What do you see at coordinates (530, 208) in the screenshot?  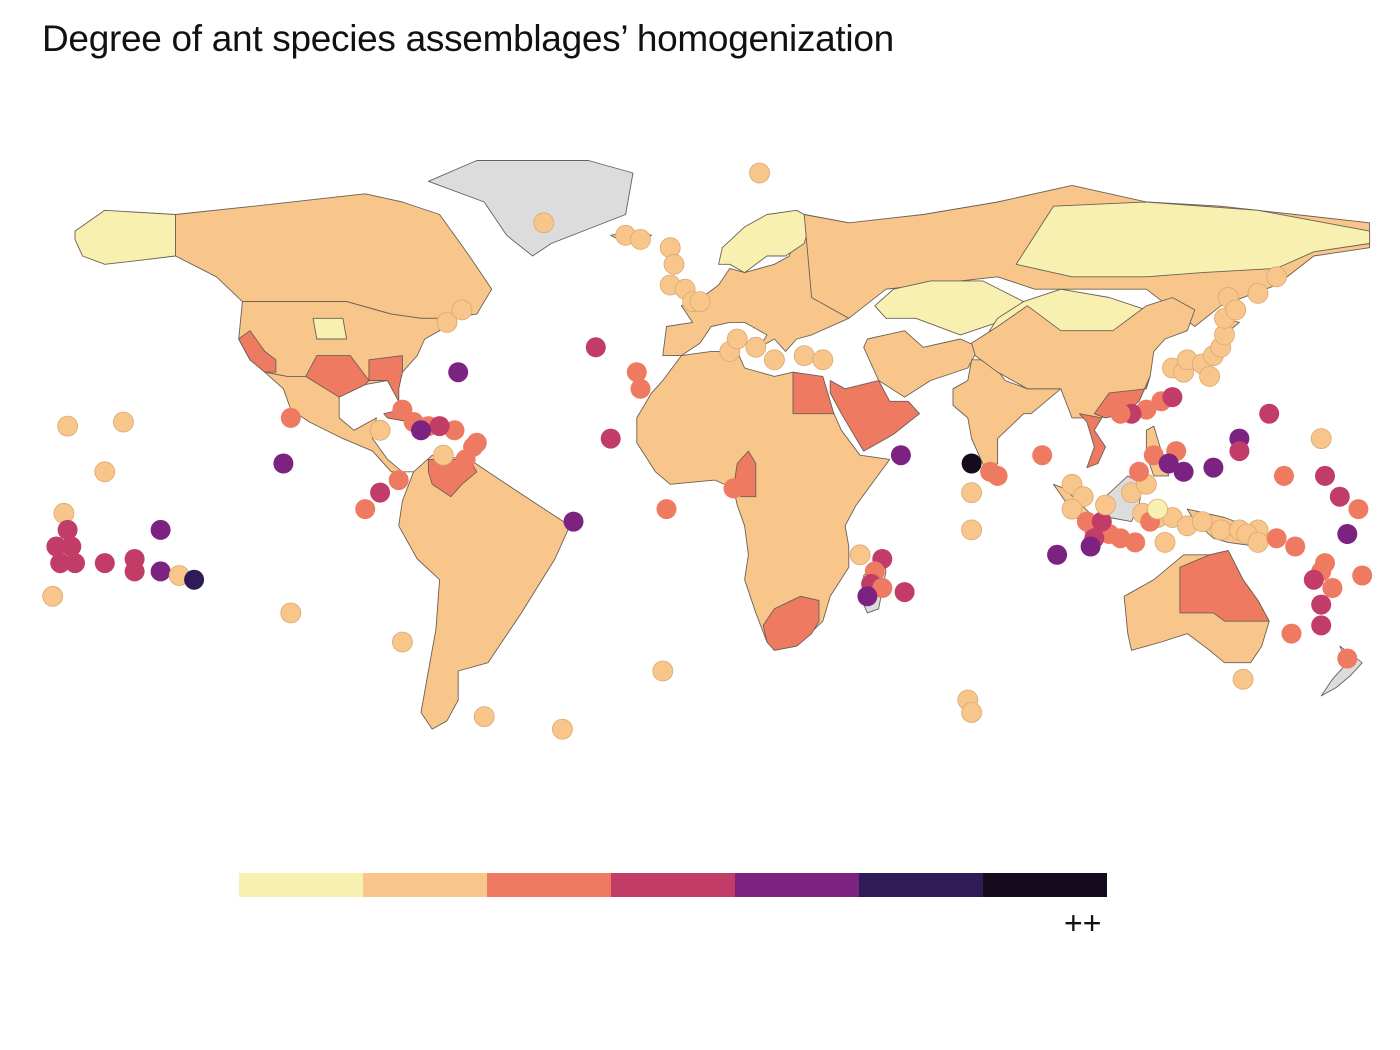 I see `region-greenland` at bounding box center [530, 208].